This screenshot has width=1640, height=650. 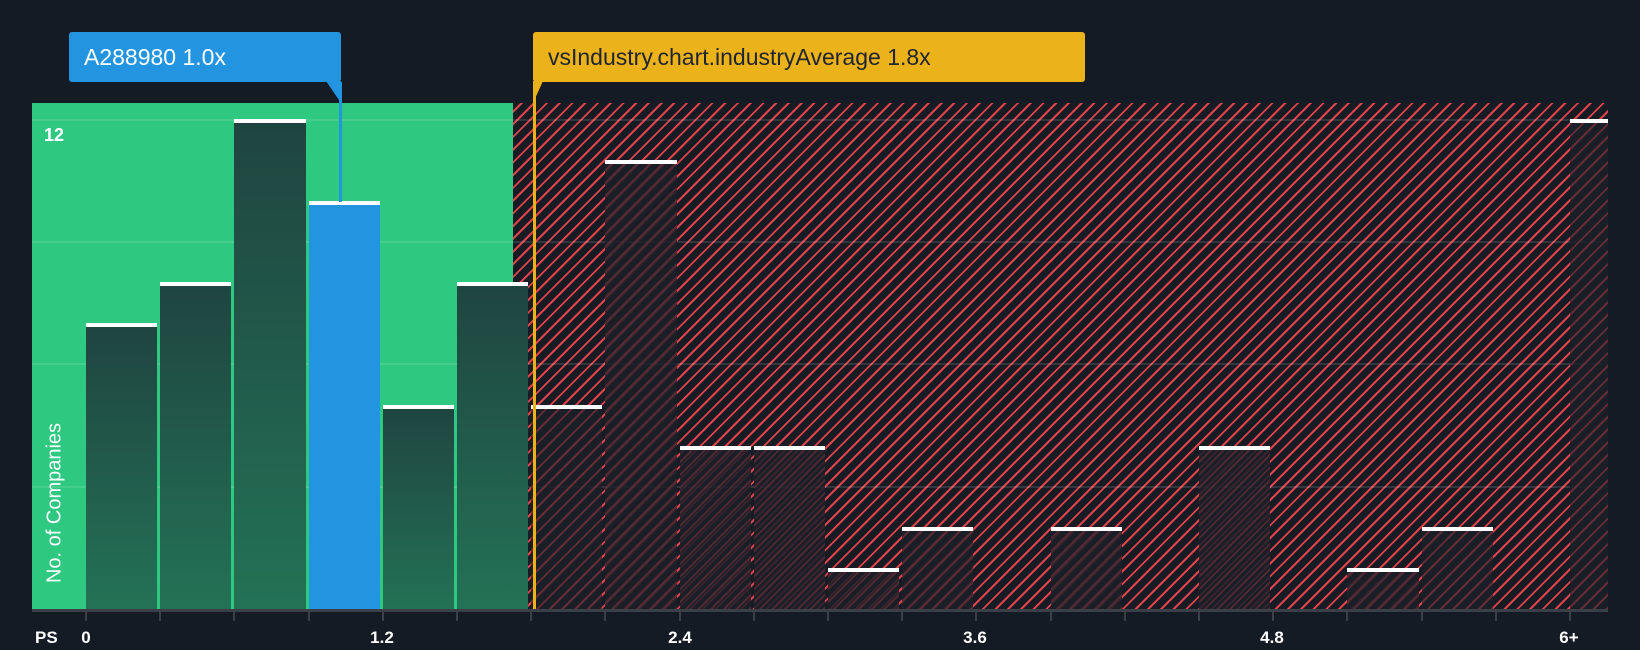 I want to click on x-tick-label-3-6: 3.6, so click(x=975, y=637).